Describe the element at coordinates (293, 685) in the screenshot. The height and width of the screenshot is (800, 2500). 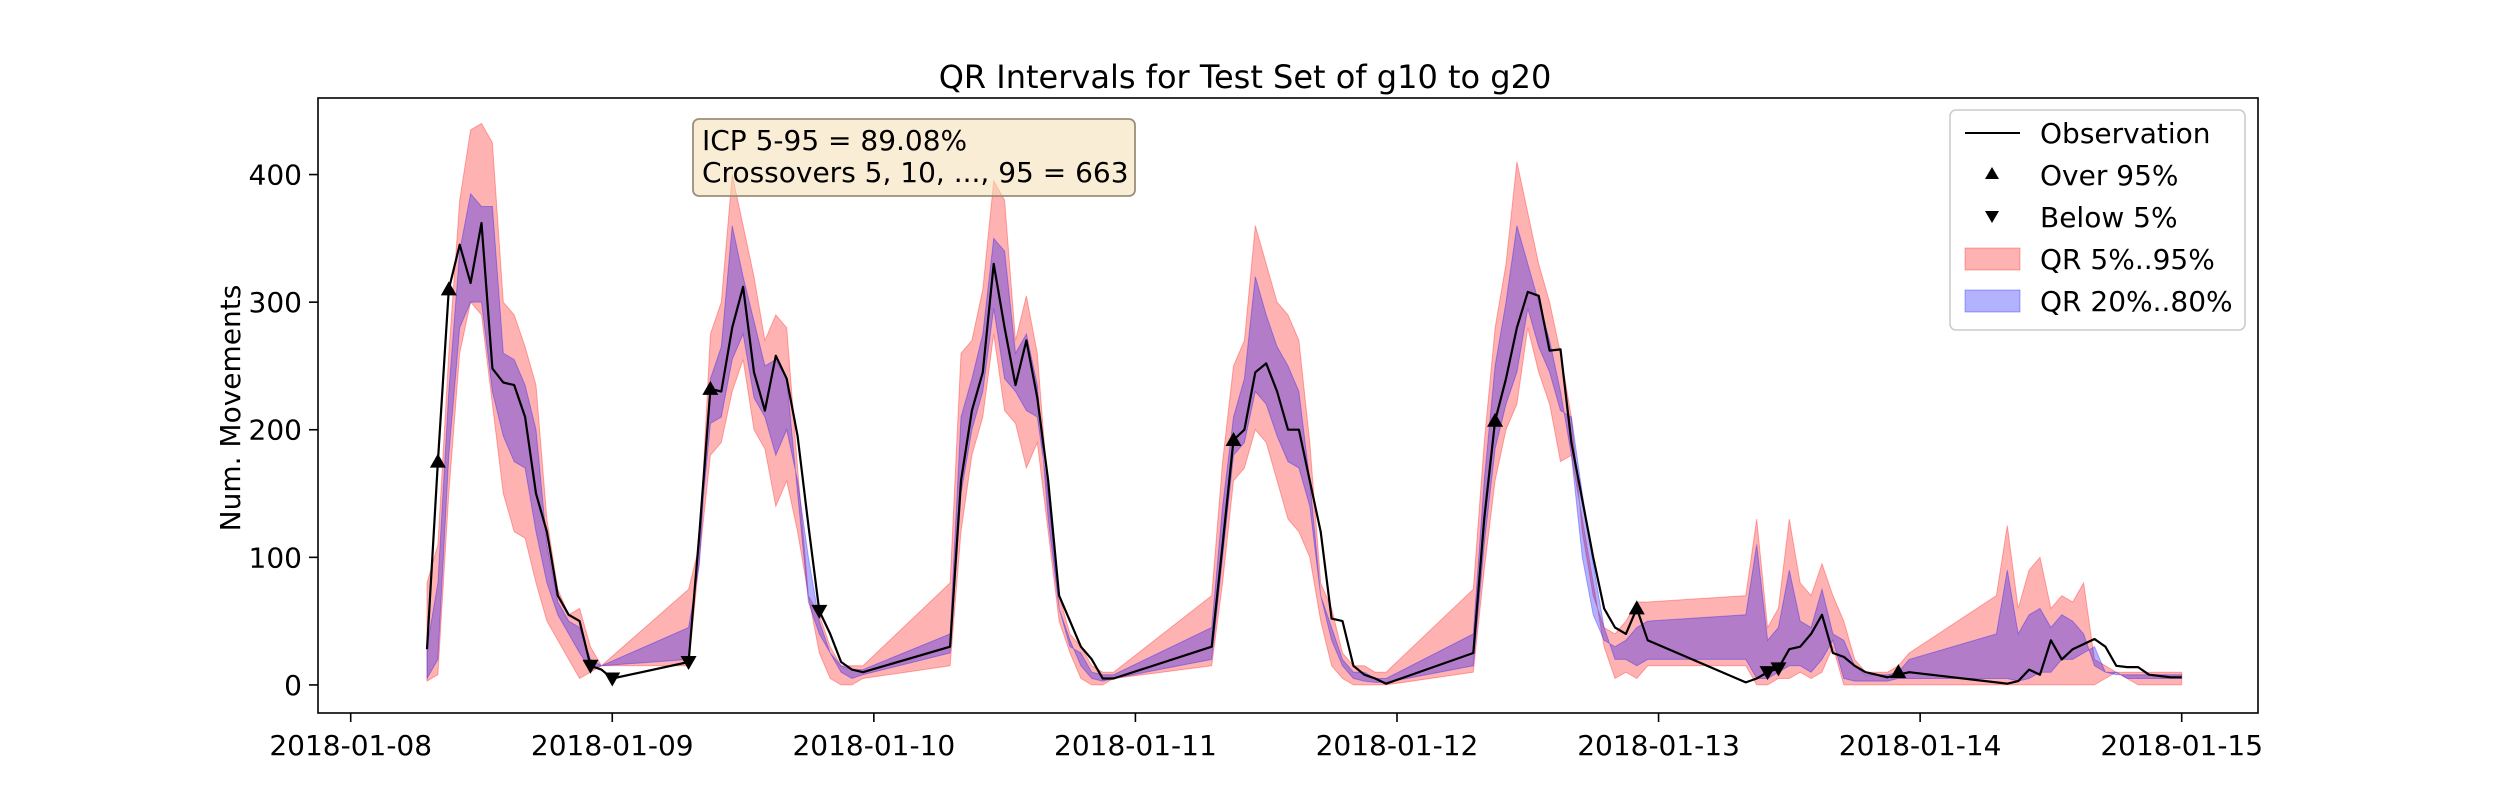
I see `y-tick-label: 0` at that location.